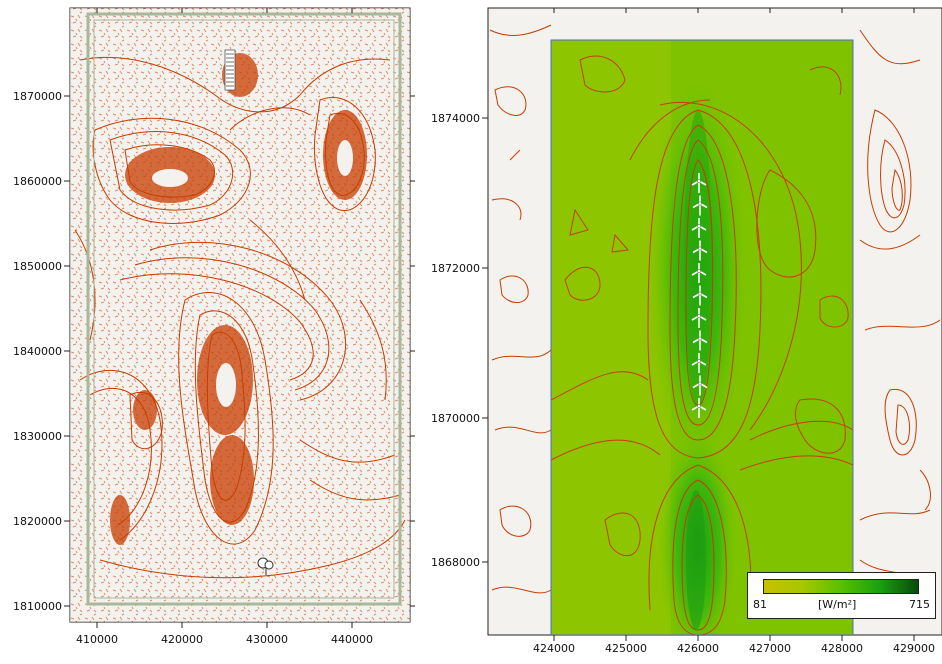 This screenshot has width=942, height=664. I want to click on detail-y-tick-label: 1874000, so click(455, 118).